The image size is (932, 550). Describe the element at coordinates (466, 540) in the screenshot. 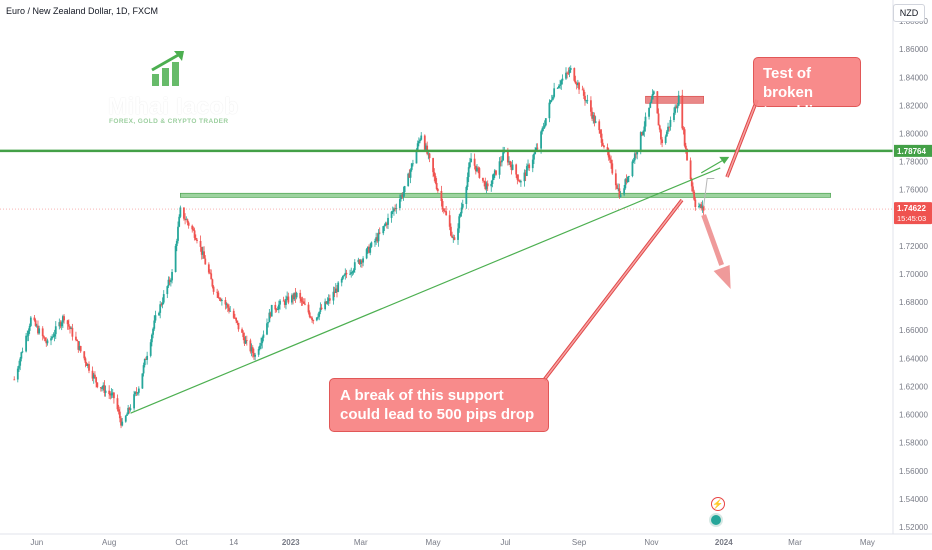

I see `time-axis: Jun Aug Oct 14 2023 Mar May Jul Sep Nov 2024 Mar May` at that location.